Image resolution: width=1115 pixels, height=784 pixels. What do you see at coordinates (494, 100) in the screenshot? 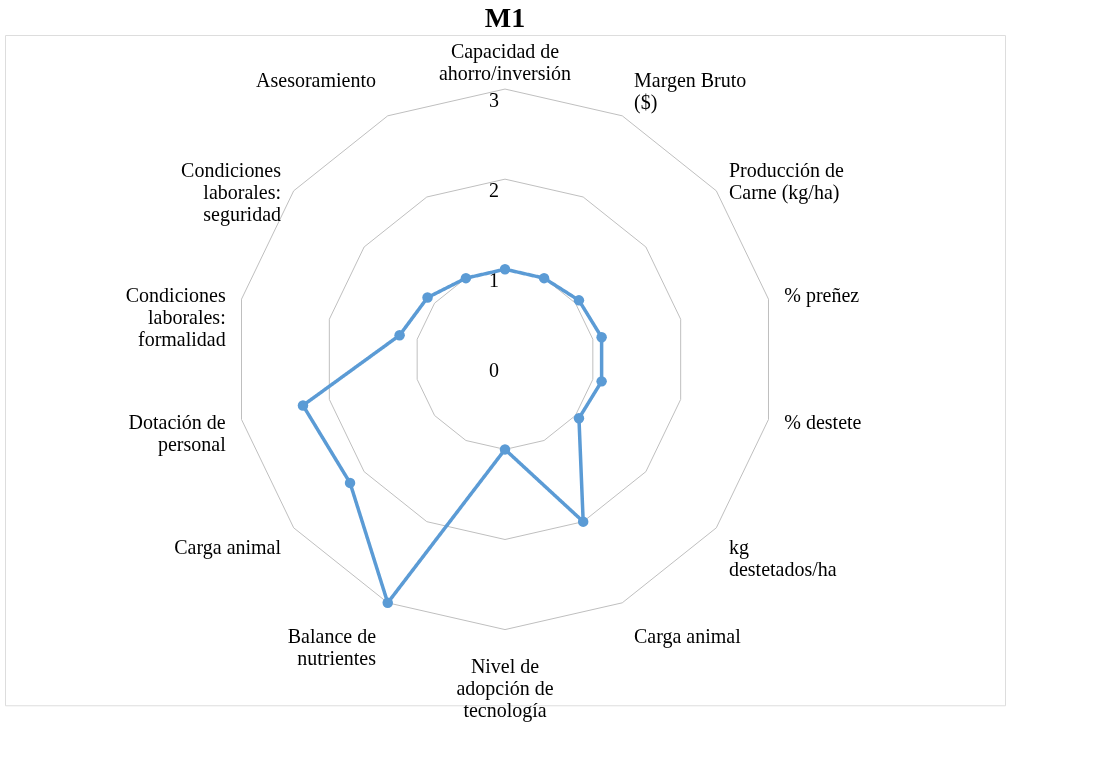
I see `y-tick-label: 3` at bounding box center [494, 100].